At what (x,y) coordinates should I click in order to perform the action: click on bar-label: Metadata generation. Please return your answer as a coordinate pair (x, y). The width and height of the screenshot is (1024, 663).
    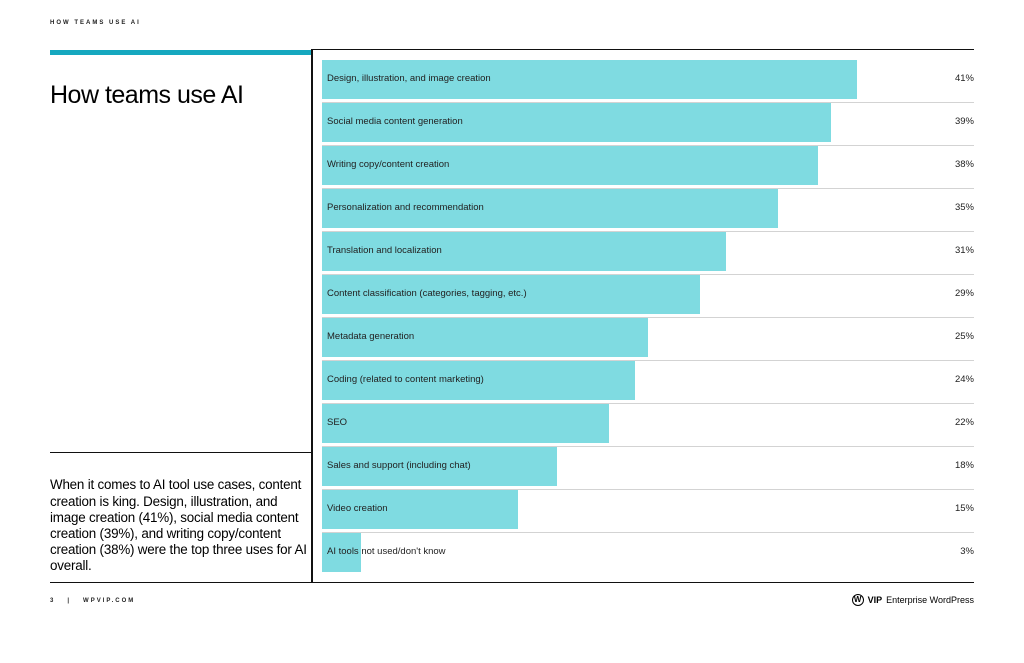
    Looking at the image, I should click on (371, 336).